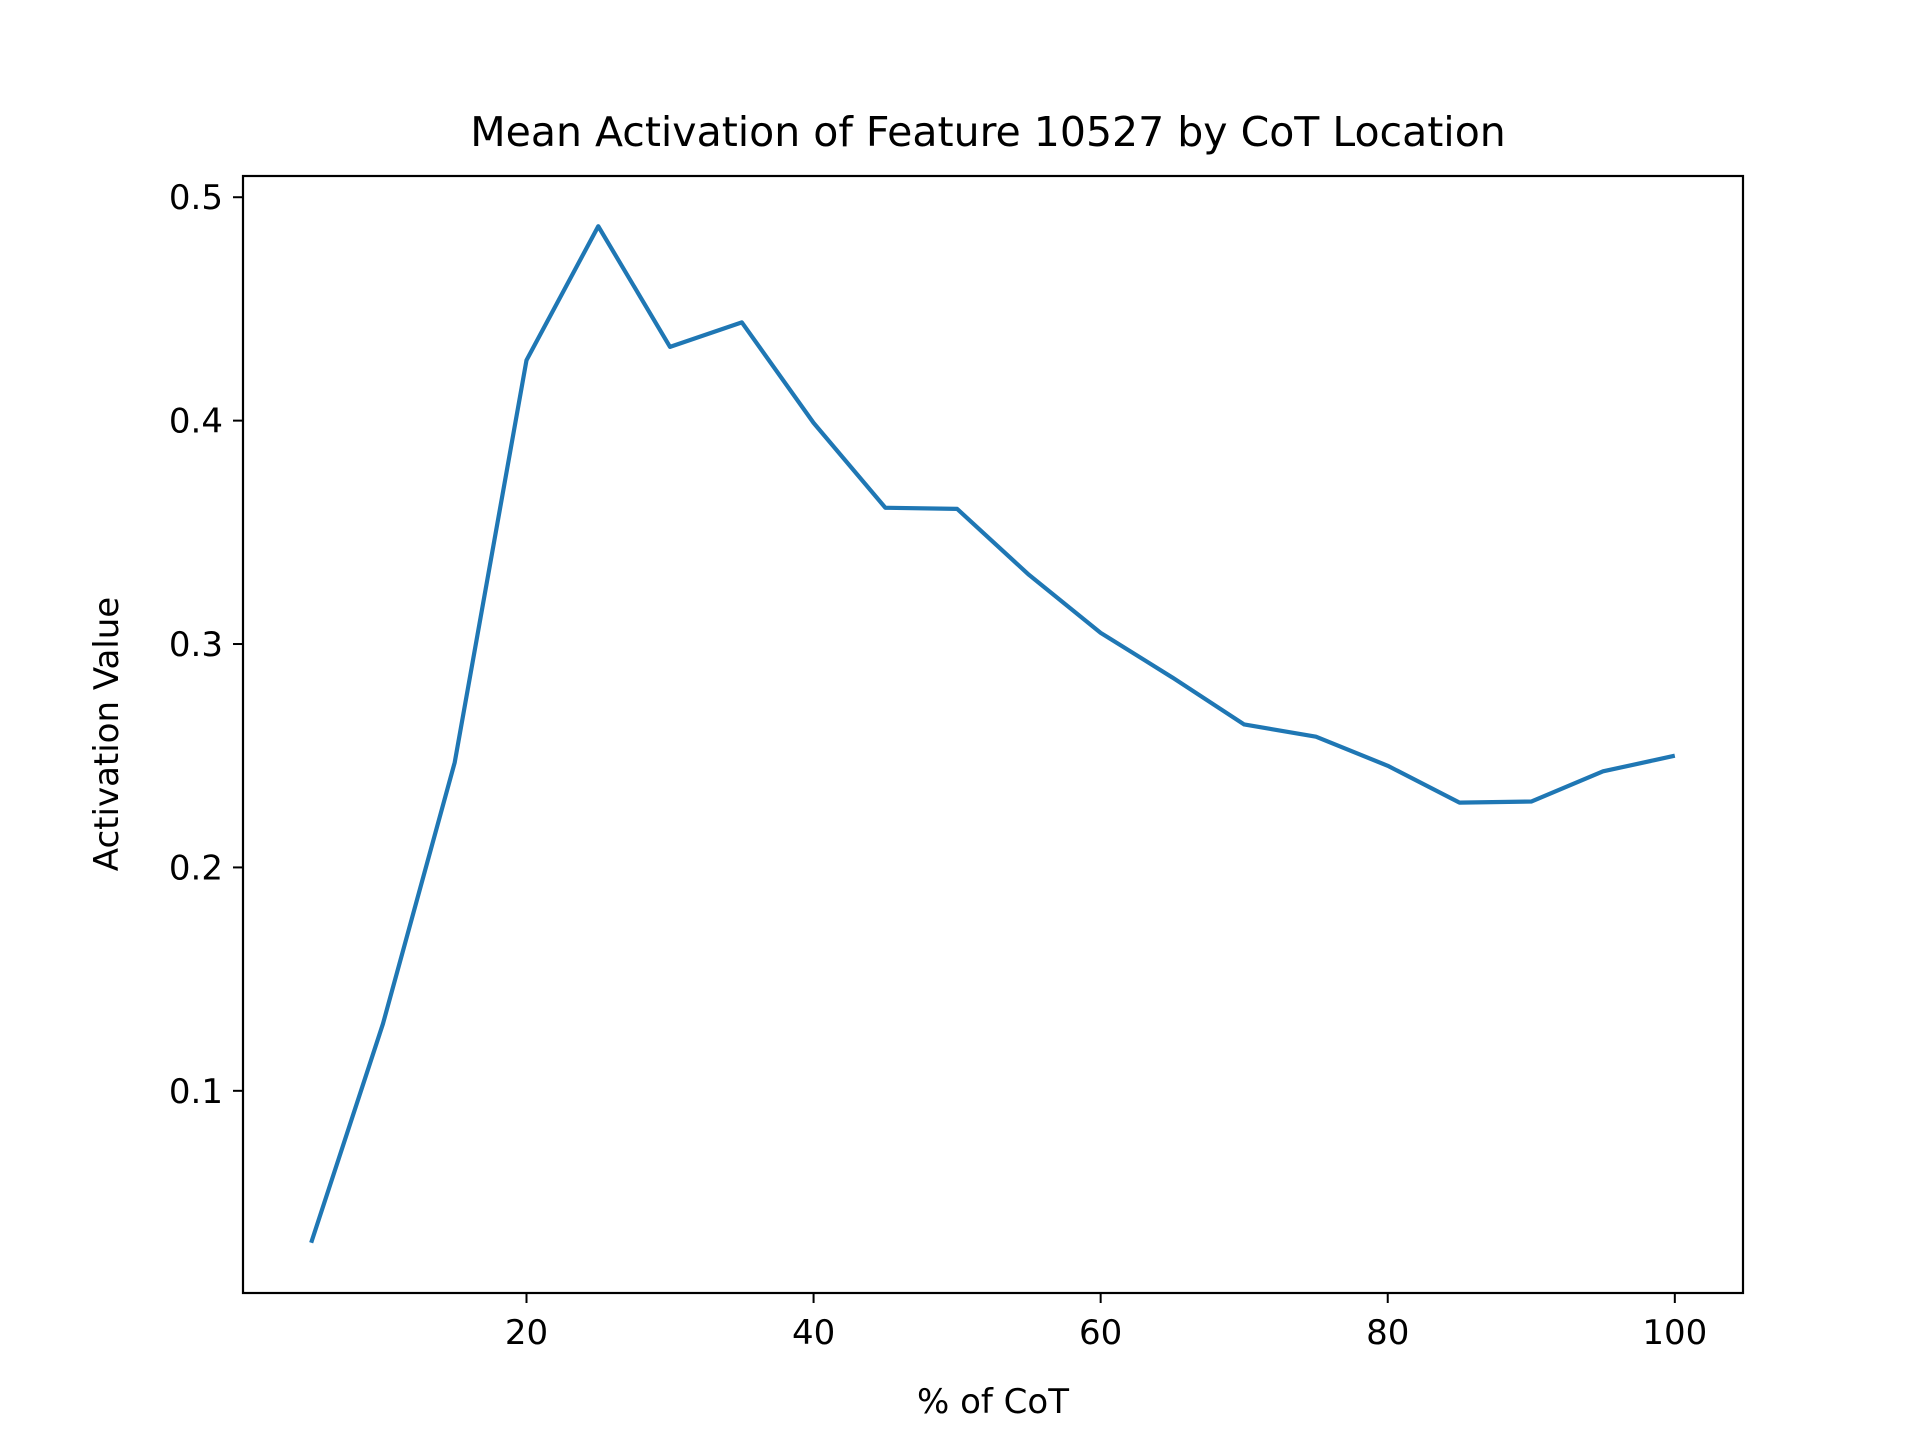 Image resolution: width=1920 pixels, height=1440 pixels. I want to click on x-axis-label: % of CoT, so click(993, 1402).